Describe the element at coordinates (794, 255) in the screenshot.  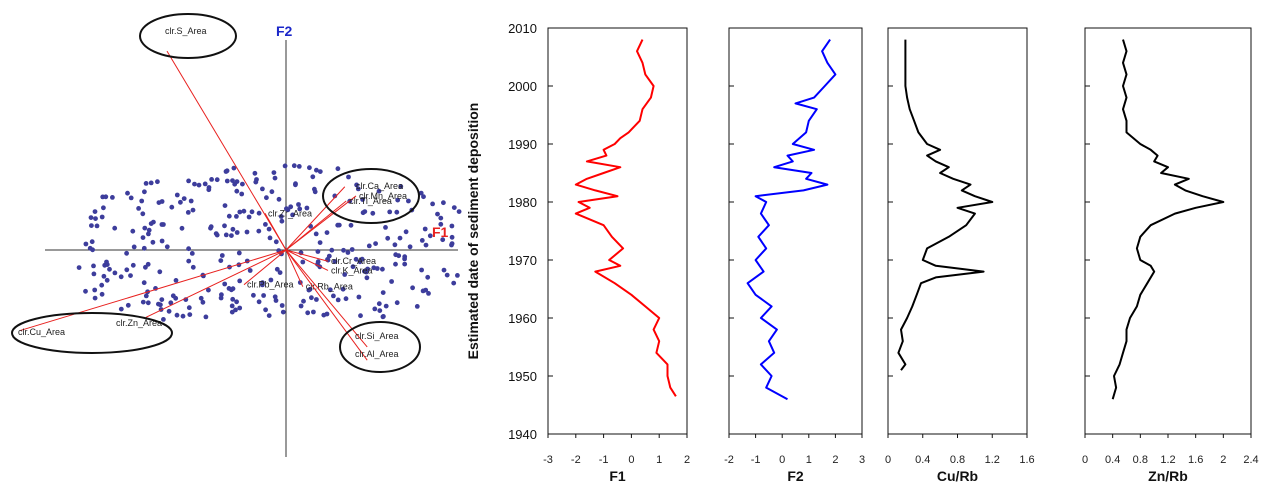
I see `depth-panel-2: -2 -1 0 1 2 3 F2` at that location.